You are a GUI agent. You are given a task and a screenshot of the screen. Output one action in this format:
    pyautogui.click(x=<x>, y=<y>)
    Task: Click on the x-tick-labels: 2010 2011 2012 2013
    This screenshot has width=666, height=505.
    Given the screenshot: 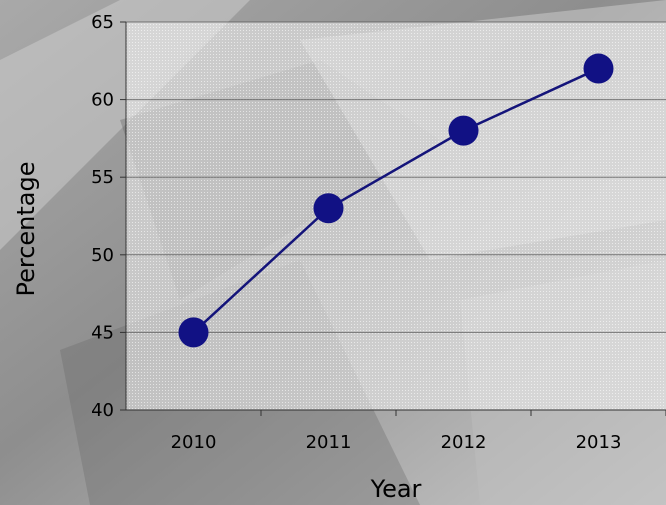 What is the action you would take?
    pyautogui.click(x=396, y=442)
    